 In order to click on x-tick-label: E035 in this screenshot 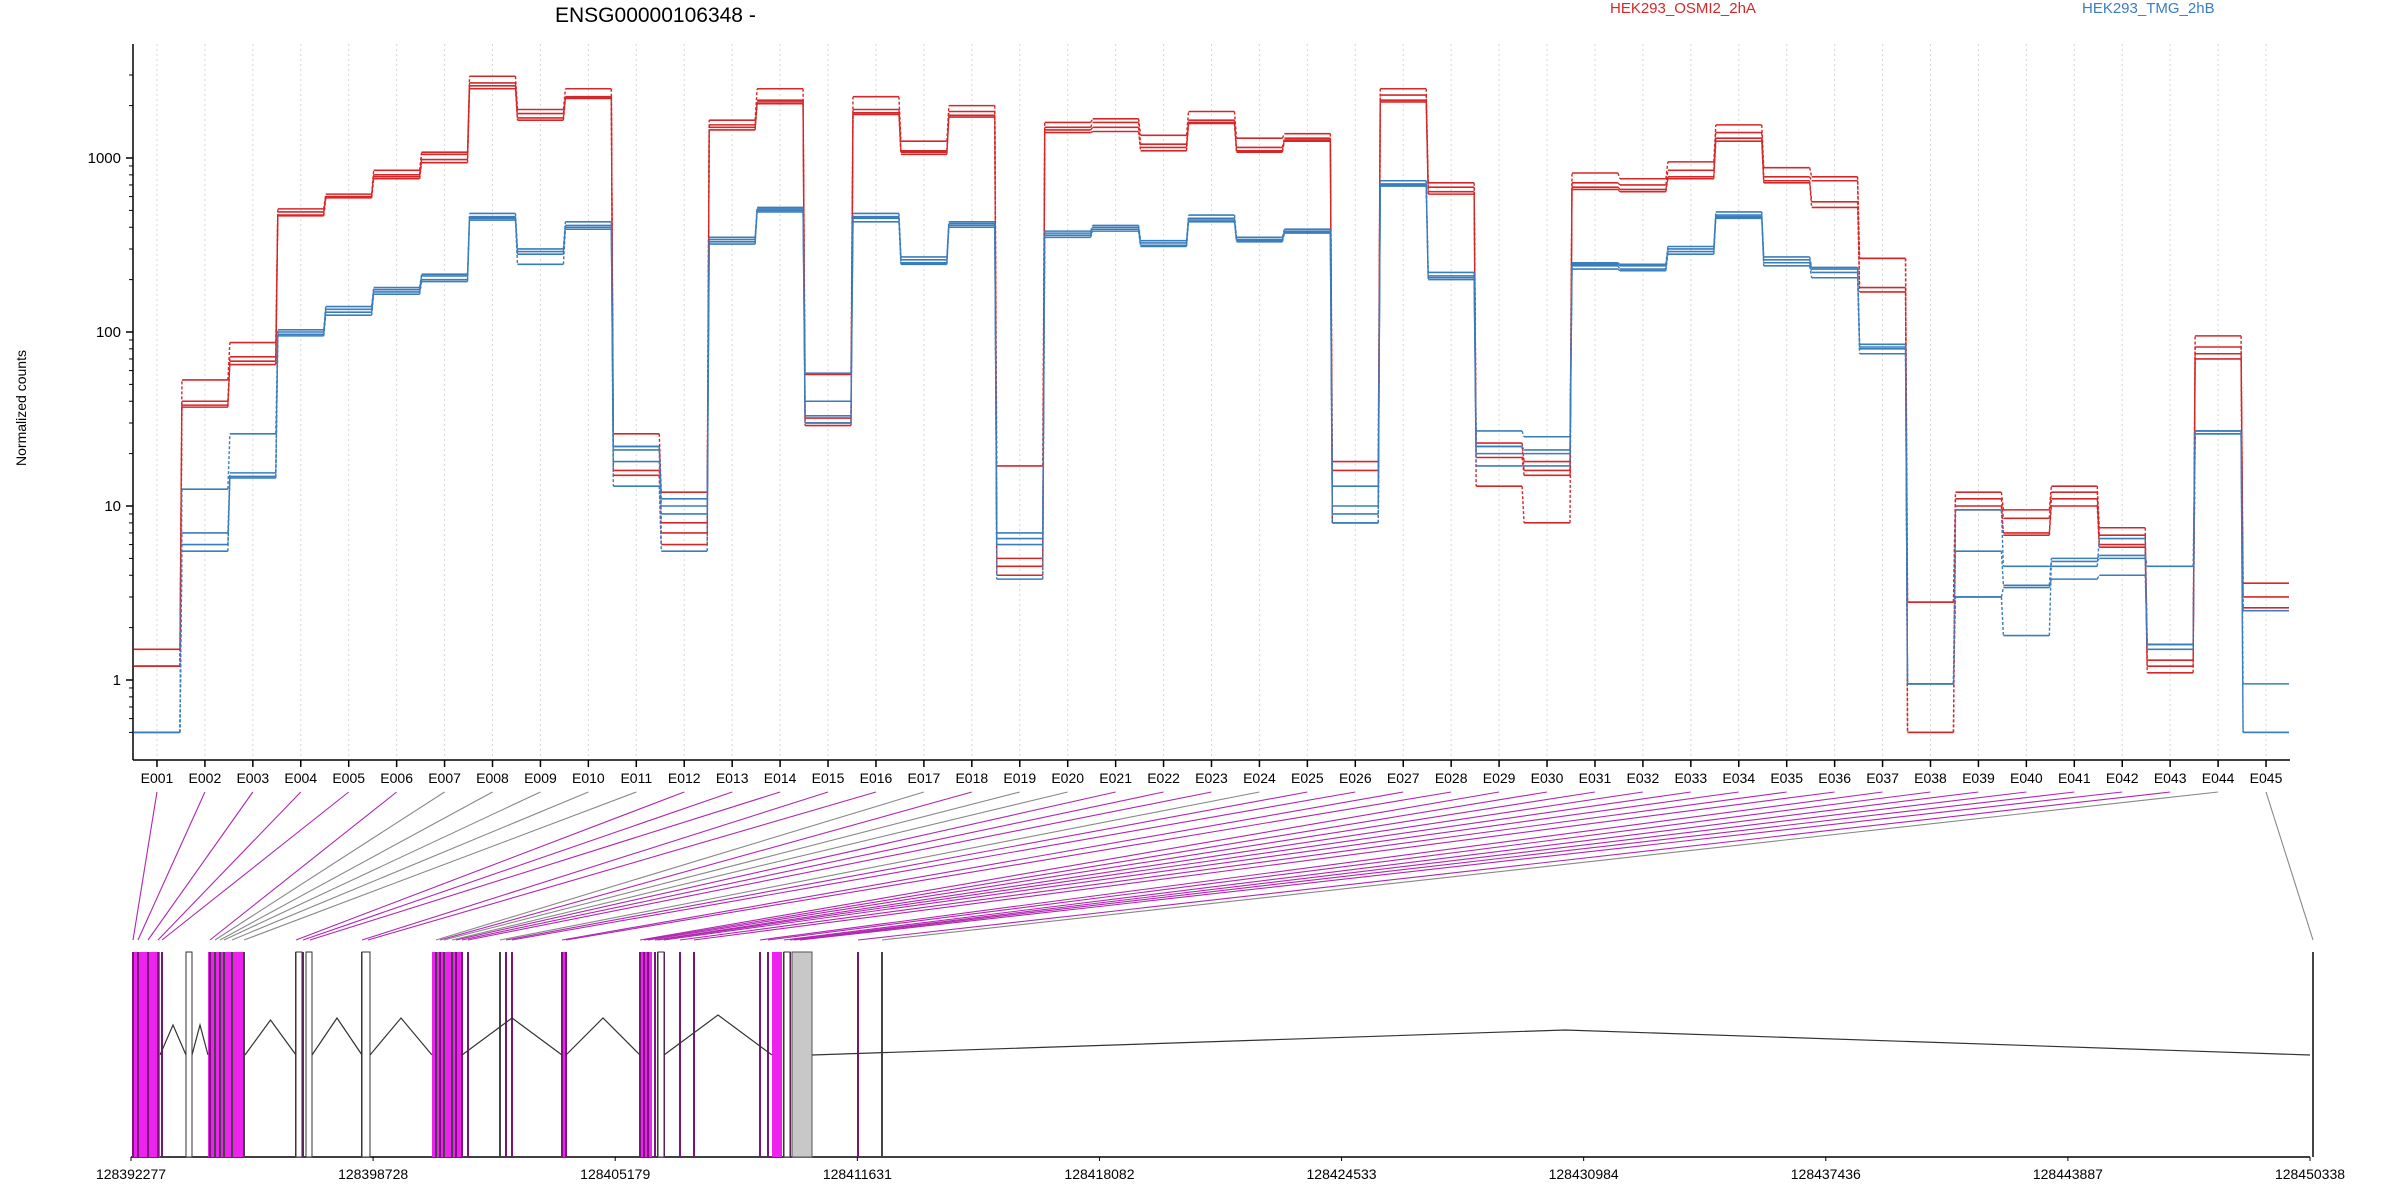, I will do `click(1786, 778)`.